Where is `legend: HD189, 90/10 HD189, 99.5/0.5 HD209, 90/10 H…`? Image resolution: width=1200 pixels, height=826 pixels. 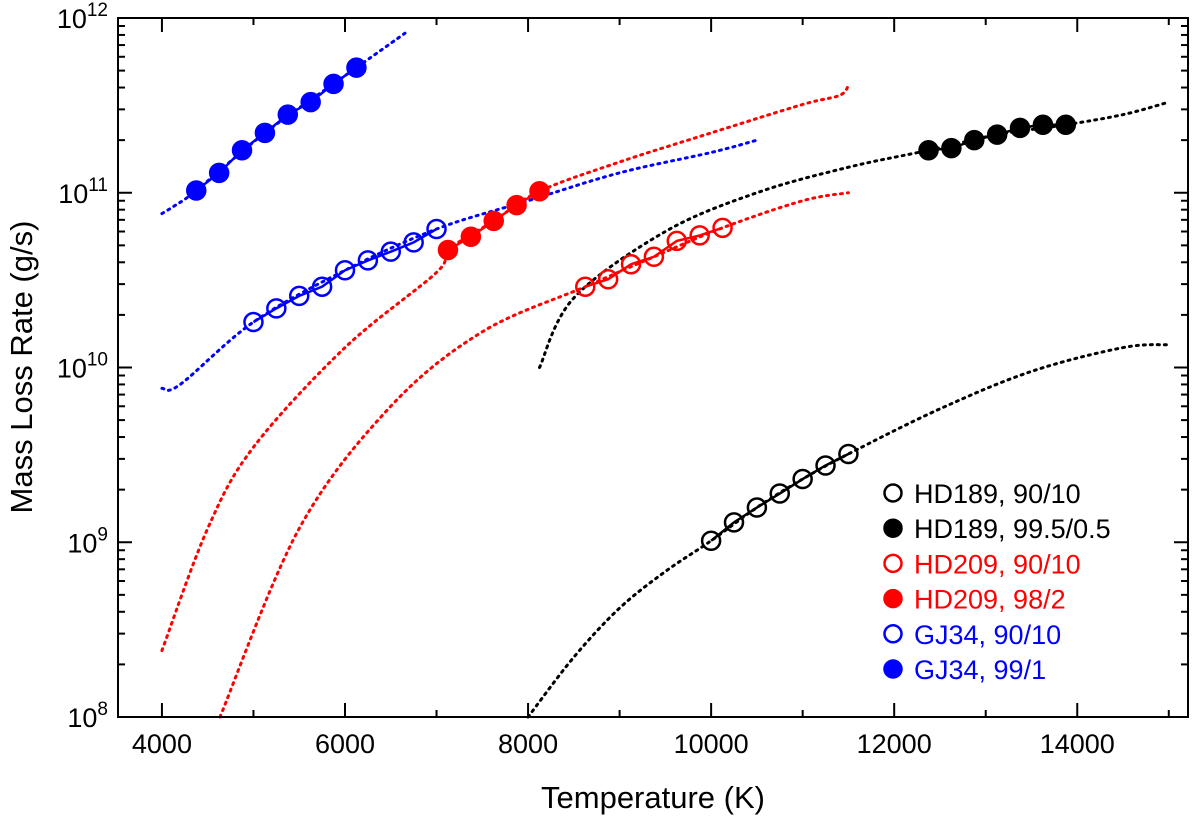
legend: HD189, 90/10 HD189, 99.5/0.5 HD209, 90/10 H… is located at coordinates (997, 582).